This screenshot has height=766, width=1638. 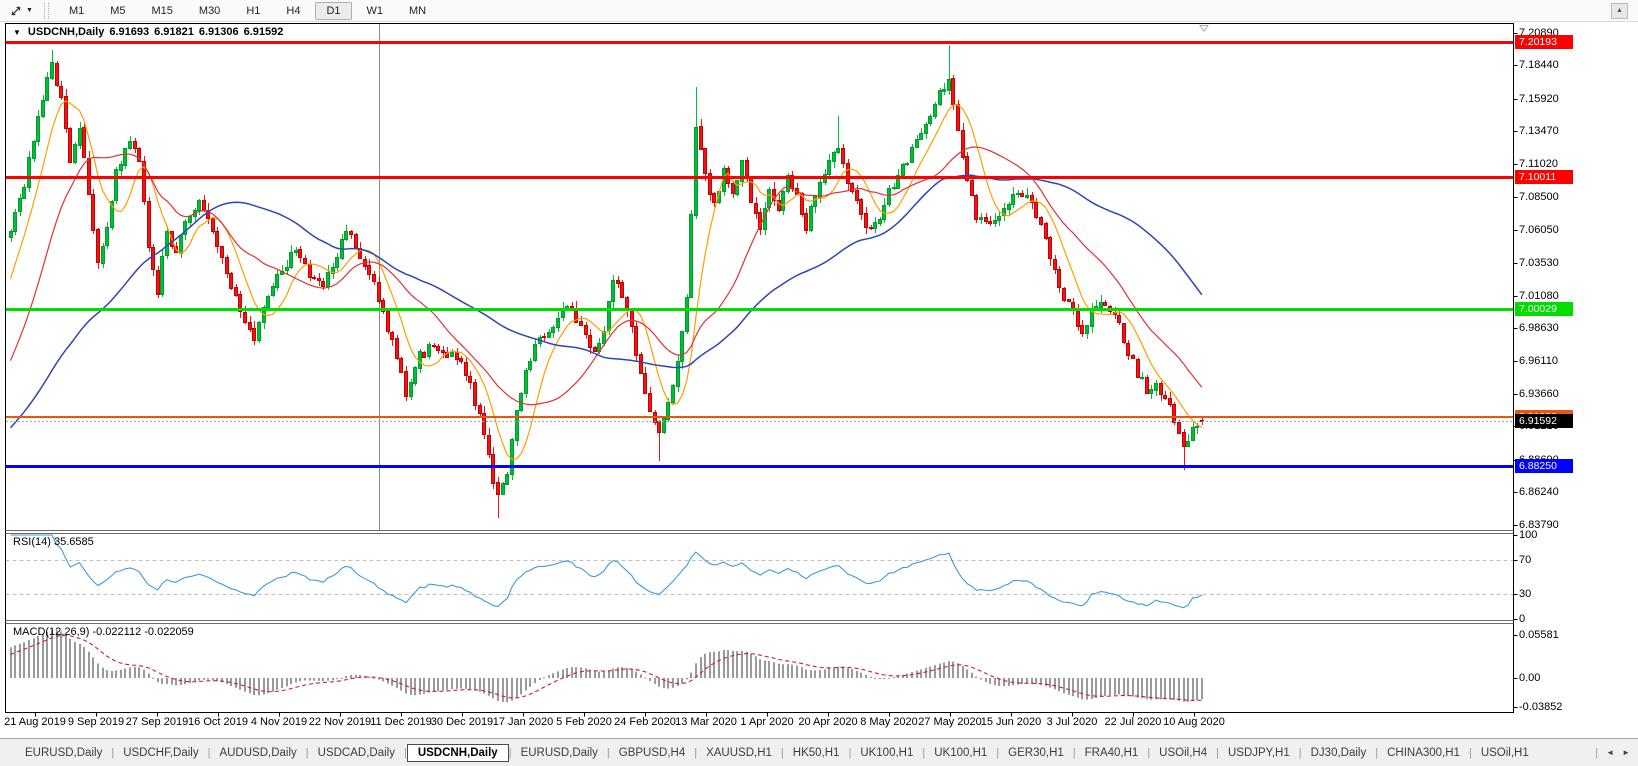 I want to click on dropdown-caret-icon: ▼, so click(x=29, y=10).